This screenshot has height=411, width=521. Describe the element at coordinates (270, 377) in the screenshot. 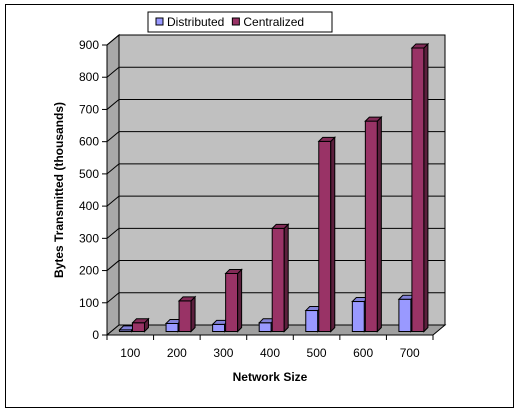

I see `x-axis-title: Network Size` at that location.